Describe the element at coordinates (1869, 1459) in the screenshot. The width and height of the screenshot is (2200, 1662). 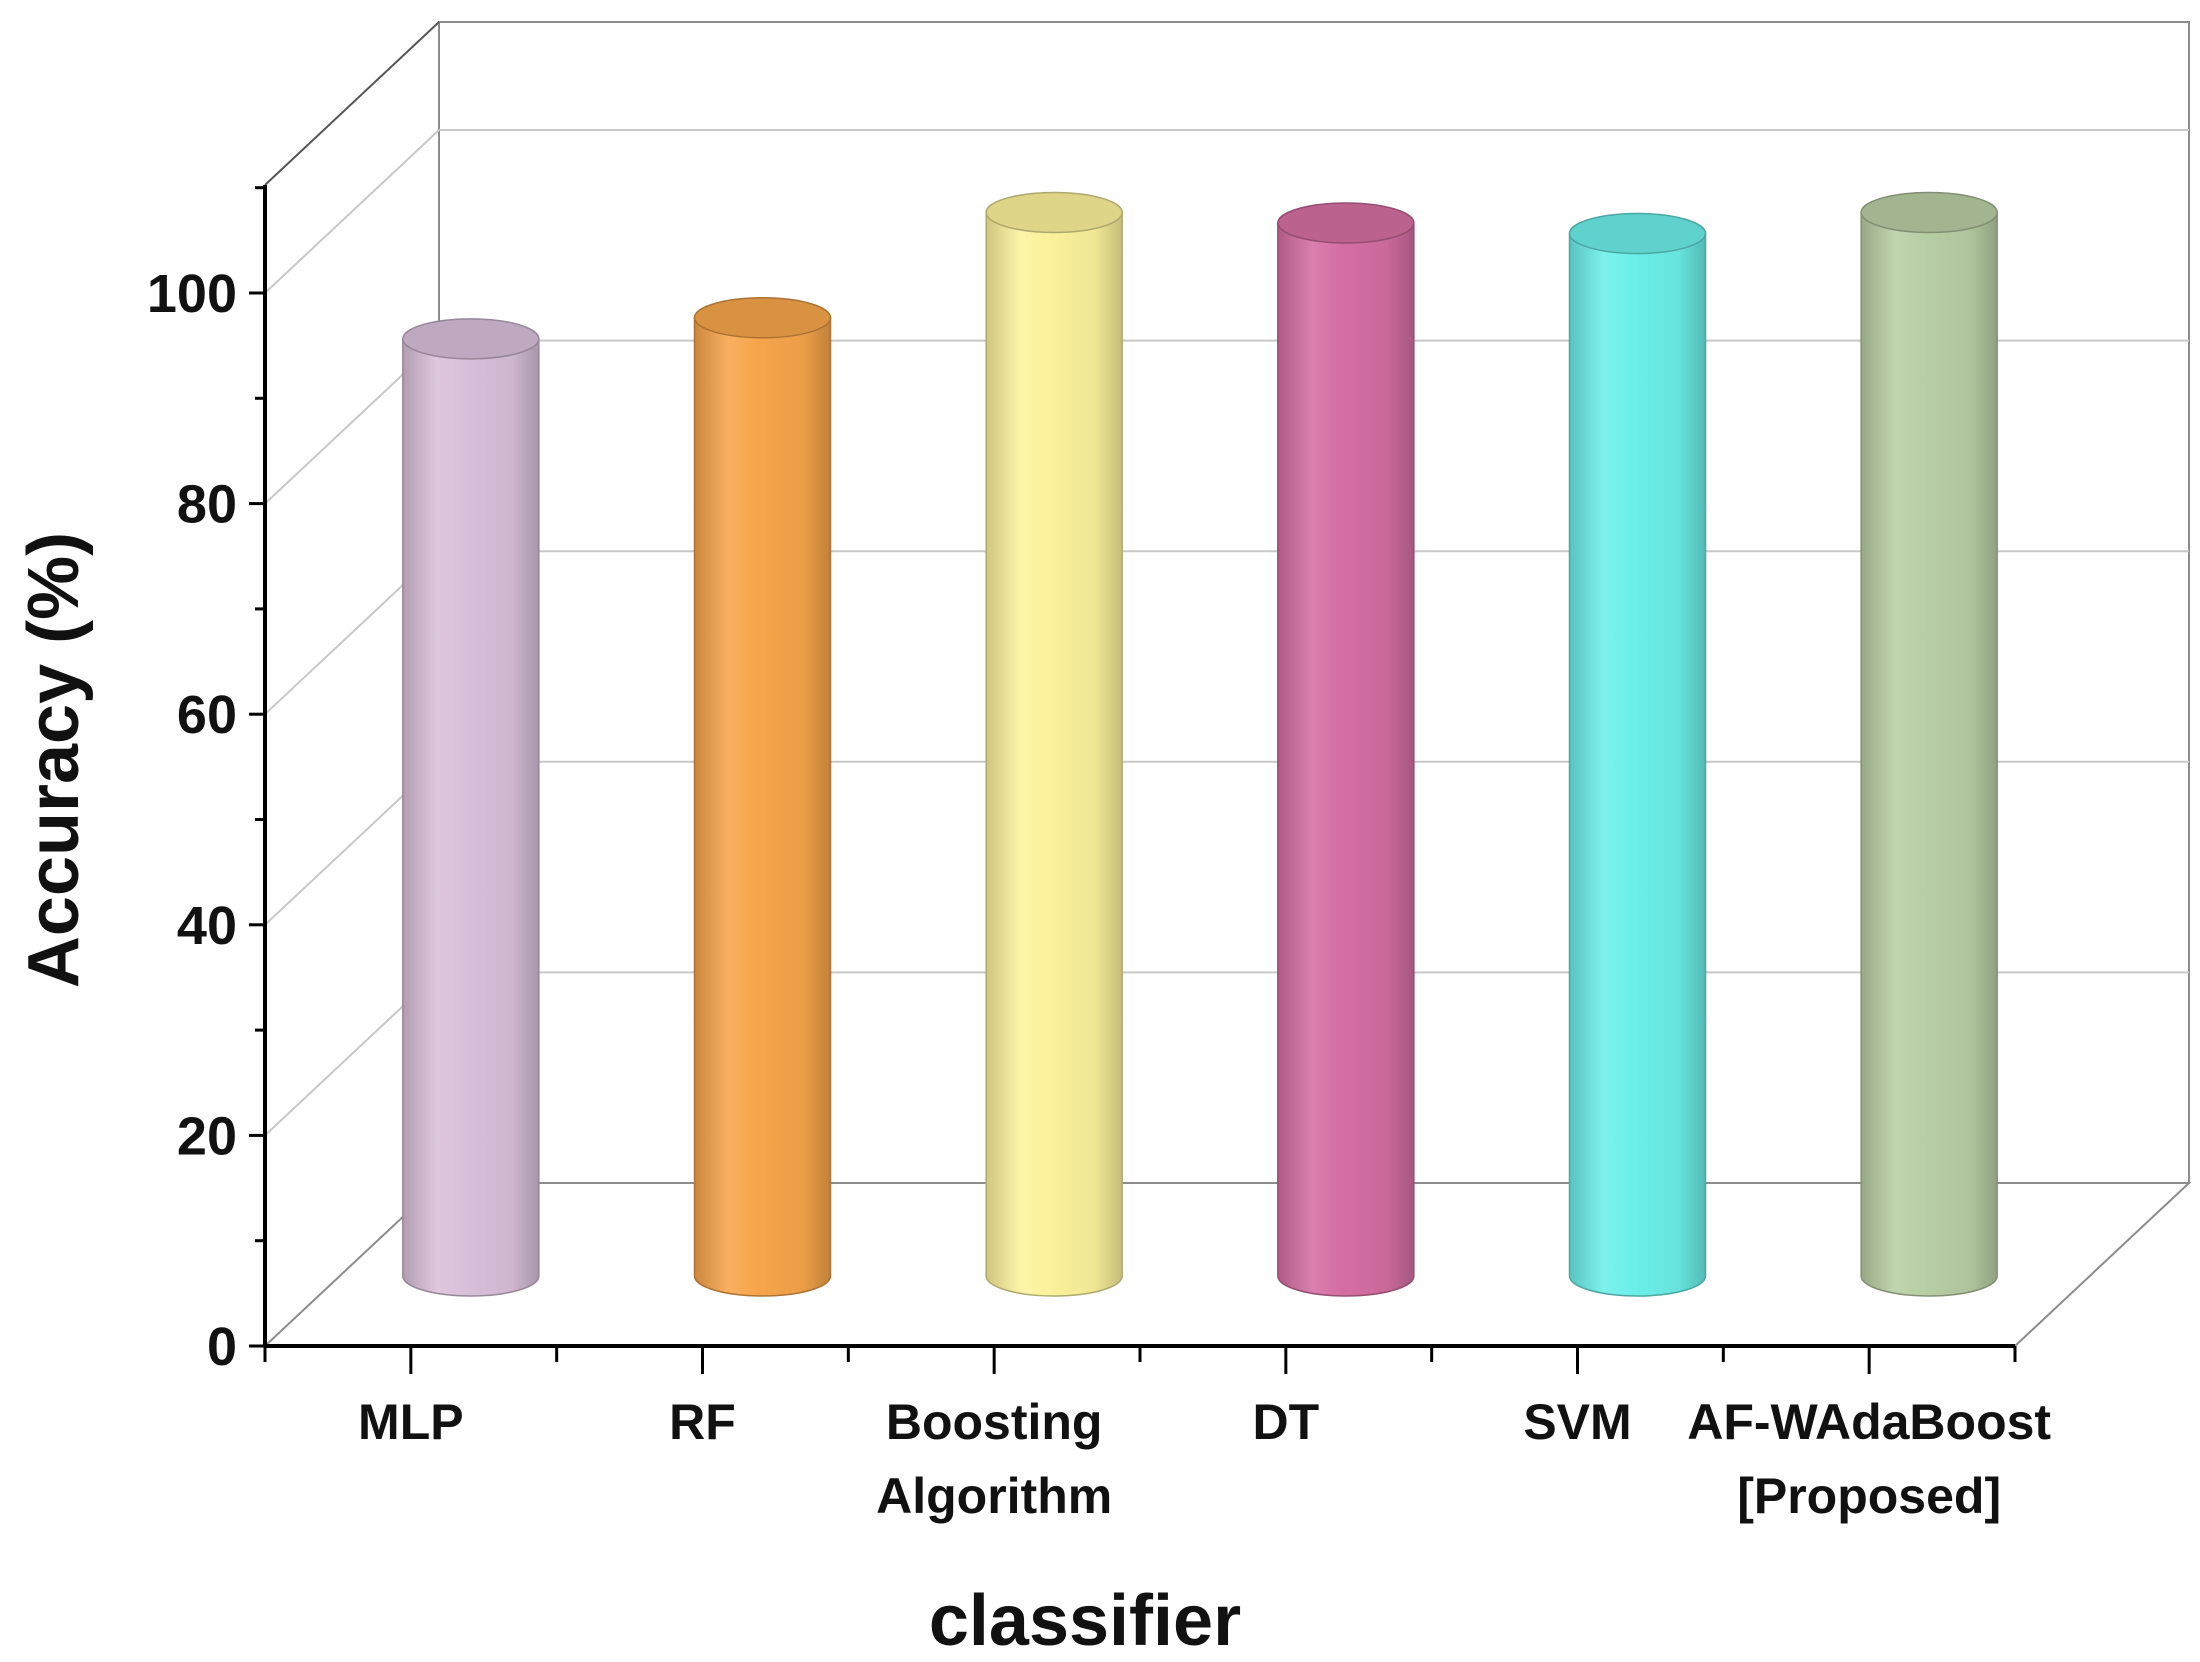
I see `x-tick-label: AF-WAdaBoost [Proposed]` at that location.